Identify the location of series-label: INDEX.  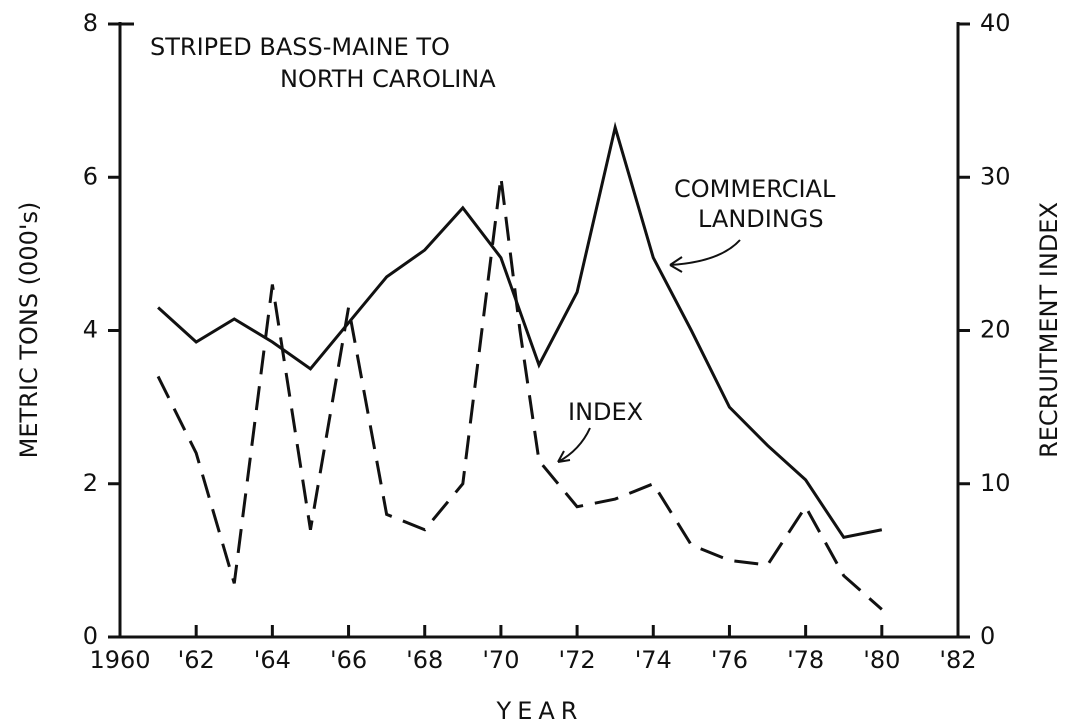
(605, 412).